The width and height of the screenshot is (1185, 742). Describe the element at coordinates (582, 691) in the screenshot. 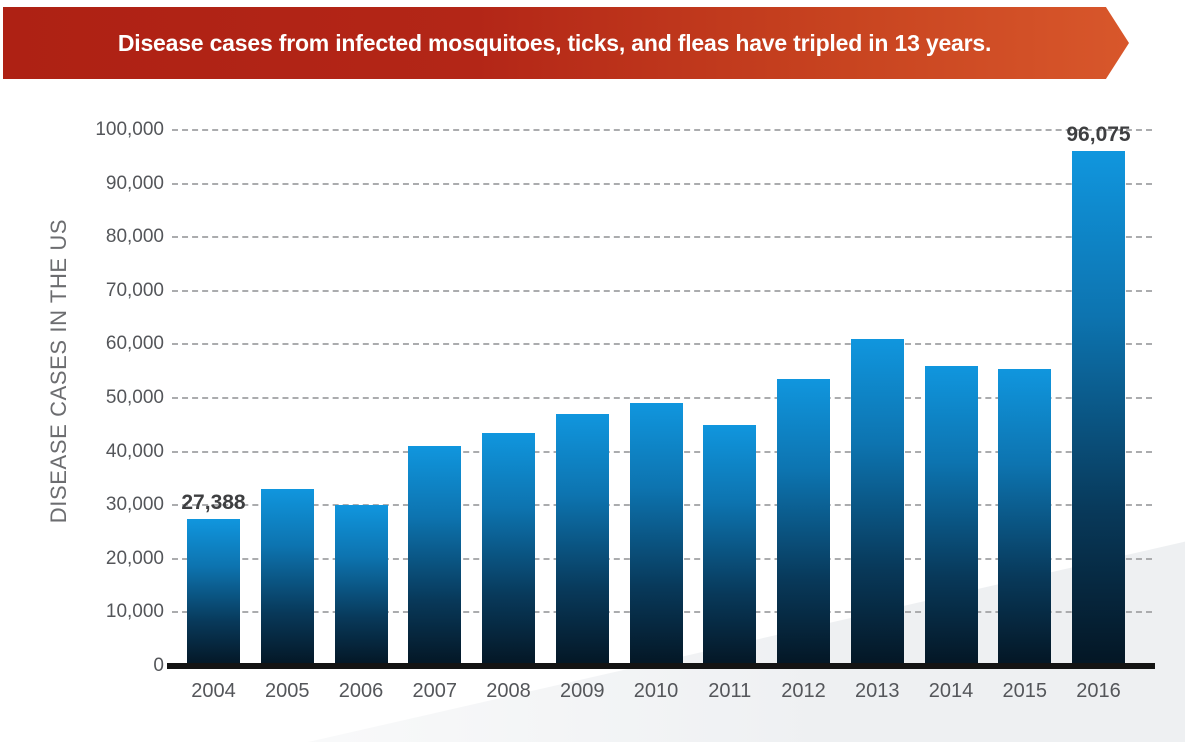

I see `x-tick-label-2009: 2009` at that location.